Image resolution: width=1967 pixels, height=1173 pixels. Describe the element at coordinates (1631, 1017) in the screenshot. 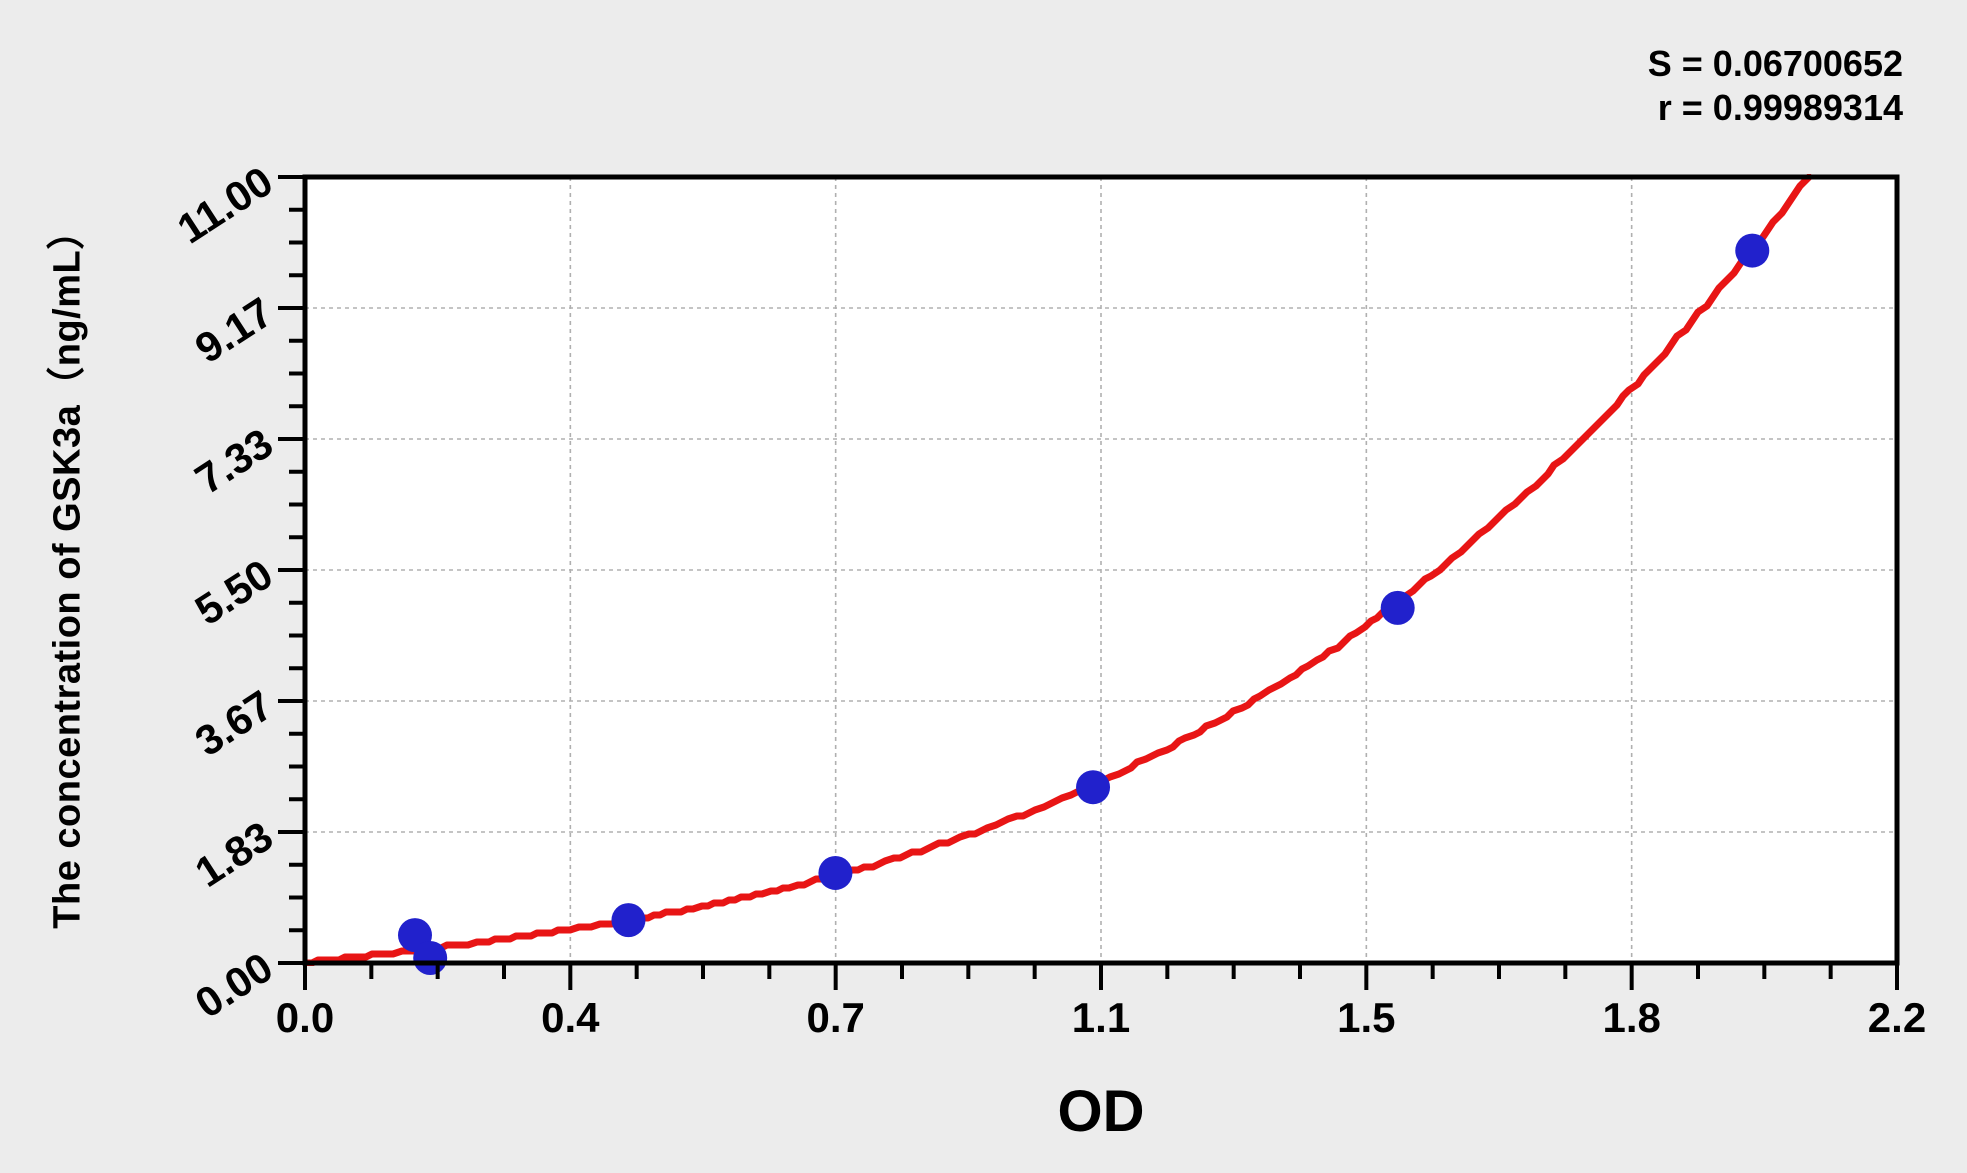

I see `x-tick-label: 1.8` at that location.